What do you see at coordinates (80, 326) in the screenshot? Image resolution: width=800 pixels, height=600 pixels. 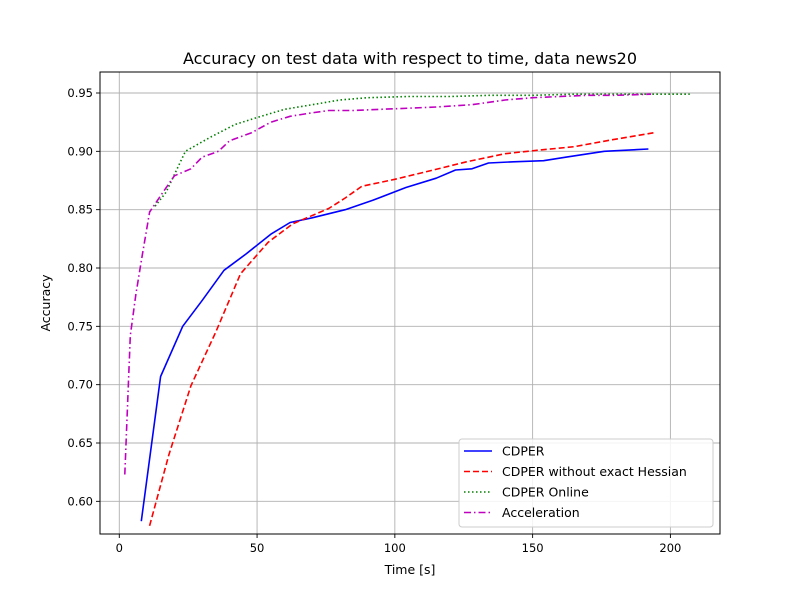 I see `y-tick-label: 0.75` at bounding box center [80, 326].